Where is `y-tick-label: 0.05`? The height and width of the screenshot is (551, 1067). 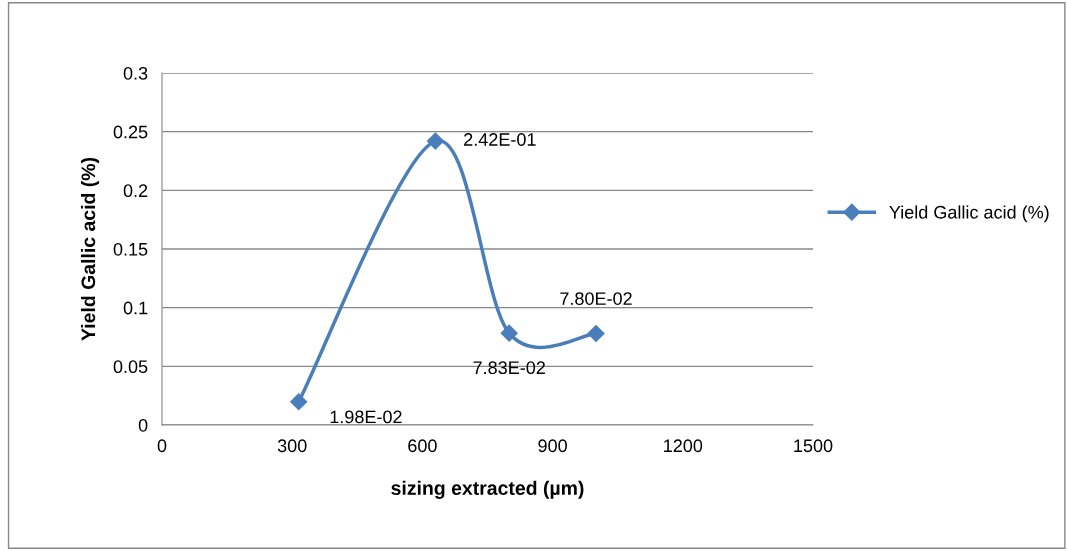
y-tick-label: 0.05 is located at coordinates (130, 367).